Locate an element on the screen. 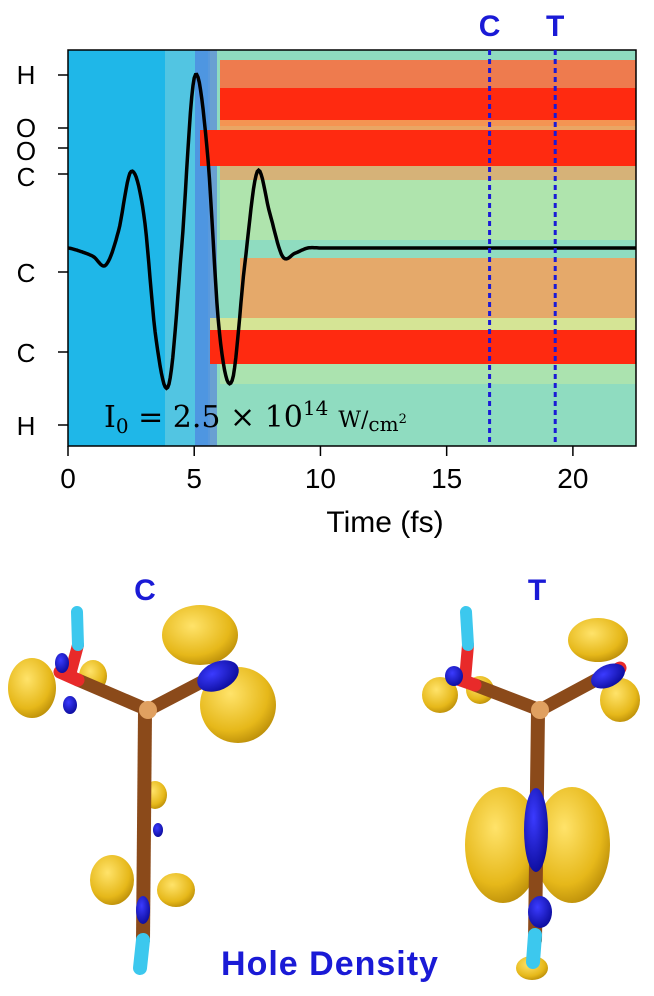 This screenshot has height=996, width=654. panel-label-t: T is located at coordinates (537, 590).